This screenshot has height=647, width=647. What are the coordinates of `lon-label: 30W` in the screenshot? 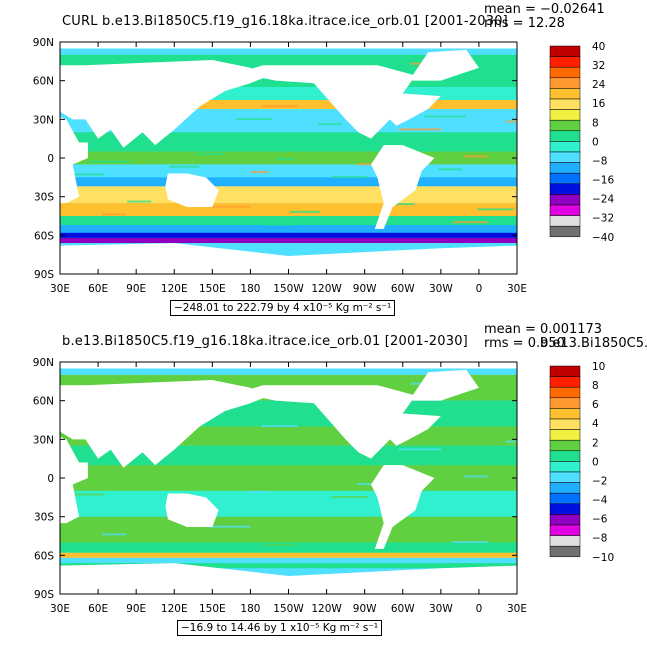 It's located at (441, 289).